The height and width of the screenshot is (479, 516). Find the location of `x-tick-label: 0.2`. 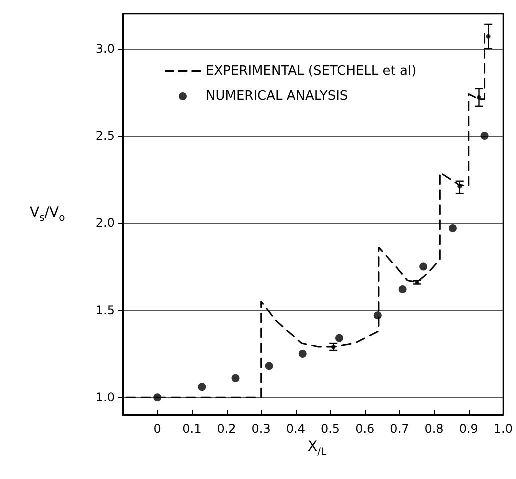

x-tick-label: 0.2 is located at coordinates (226, 429).